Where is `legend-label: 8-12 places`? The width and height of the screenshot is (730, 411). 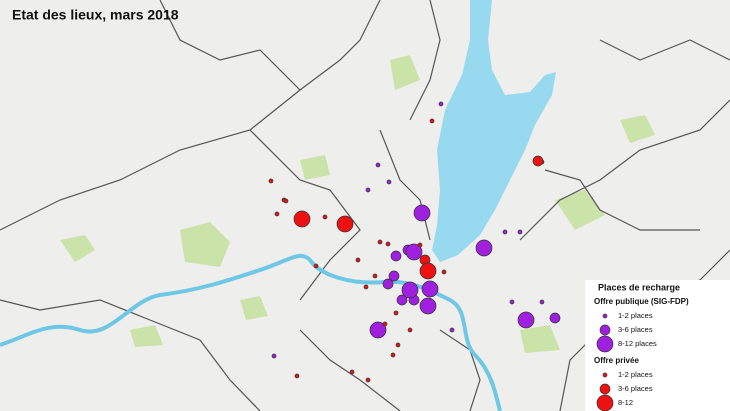 legend-label: 8-12 places is located at coordinates (637, 343).